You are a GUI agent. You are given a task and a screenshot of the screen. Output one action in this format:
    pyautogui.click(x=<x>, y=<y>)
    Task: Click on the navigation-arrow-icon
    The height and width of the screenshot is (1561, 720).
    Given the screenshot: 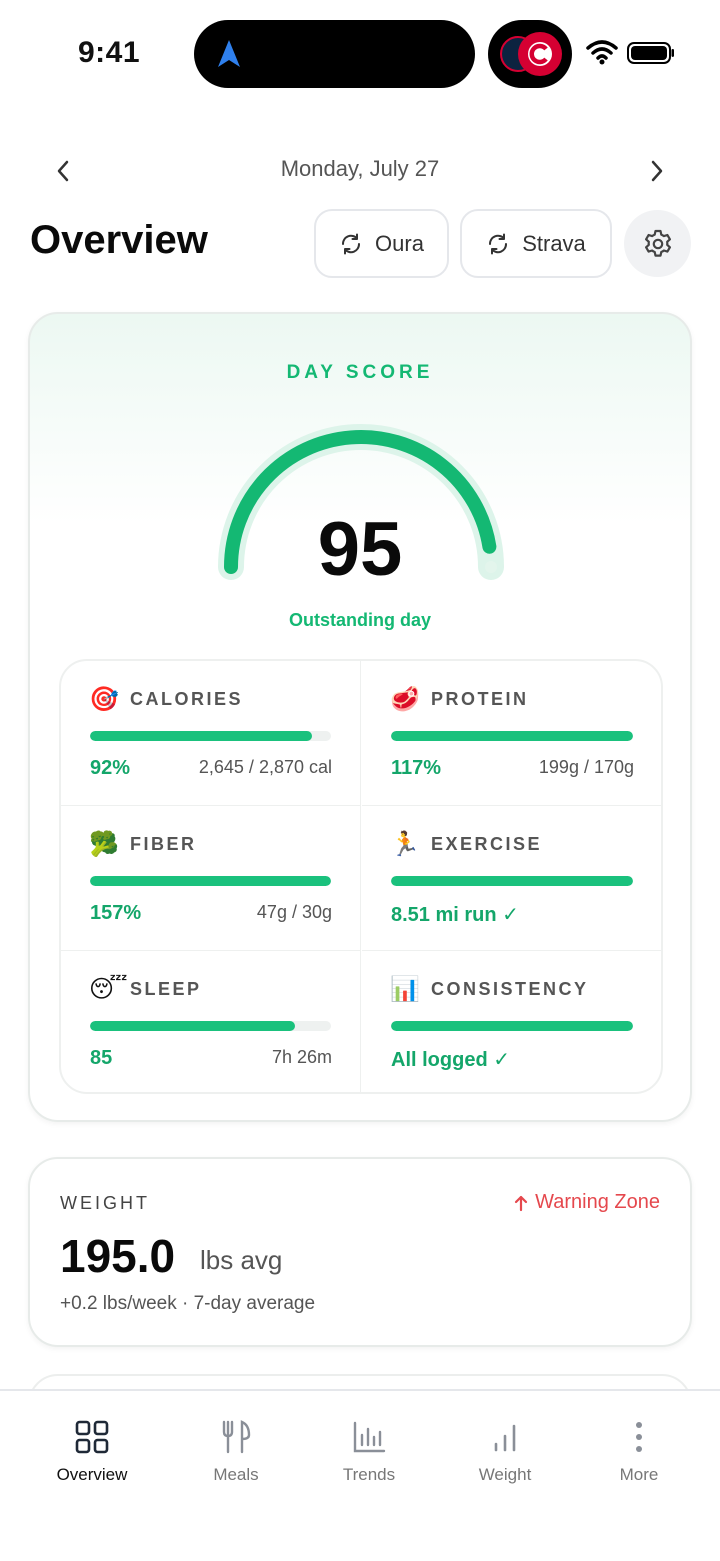 What is the action you would take?
    pyautogui.click(x=229, y=53)
    